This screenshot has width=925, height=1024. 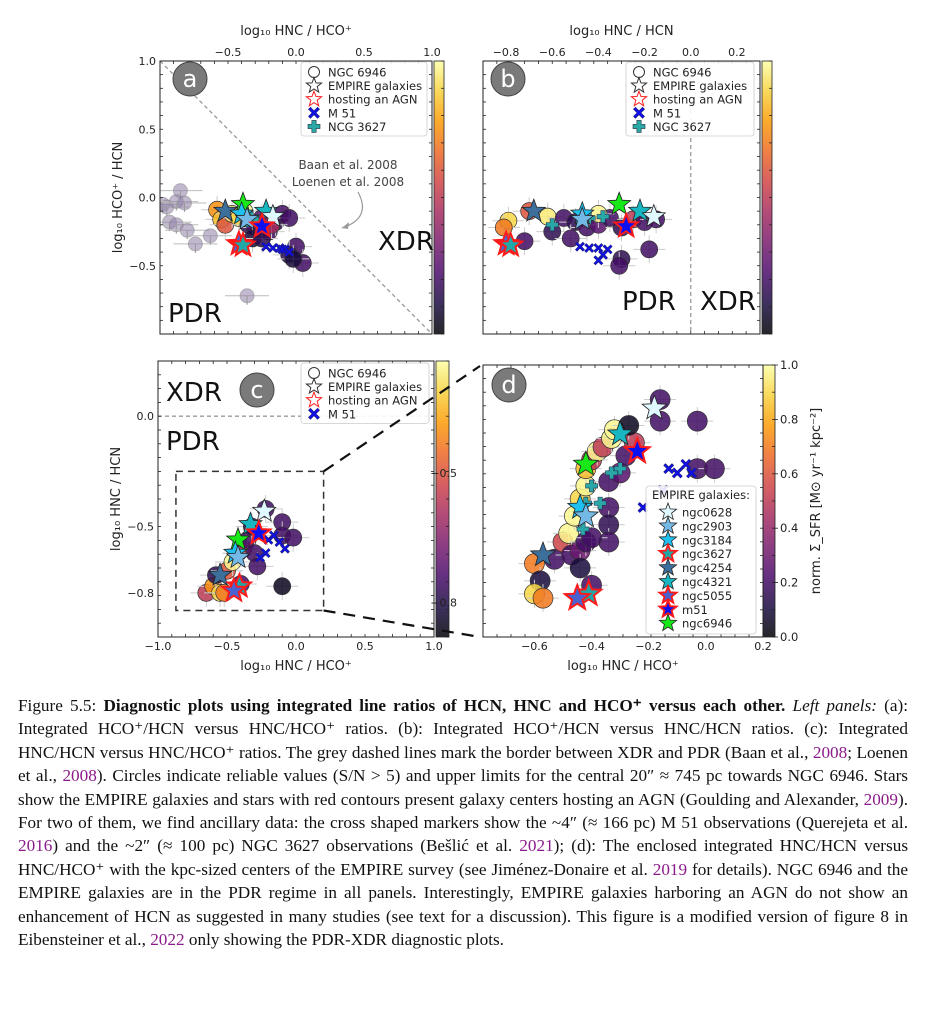 I want to click on y-tick-label: 0.0, so click(x=148, y=198).